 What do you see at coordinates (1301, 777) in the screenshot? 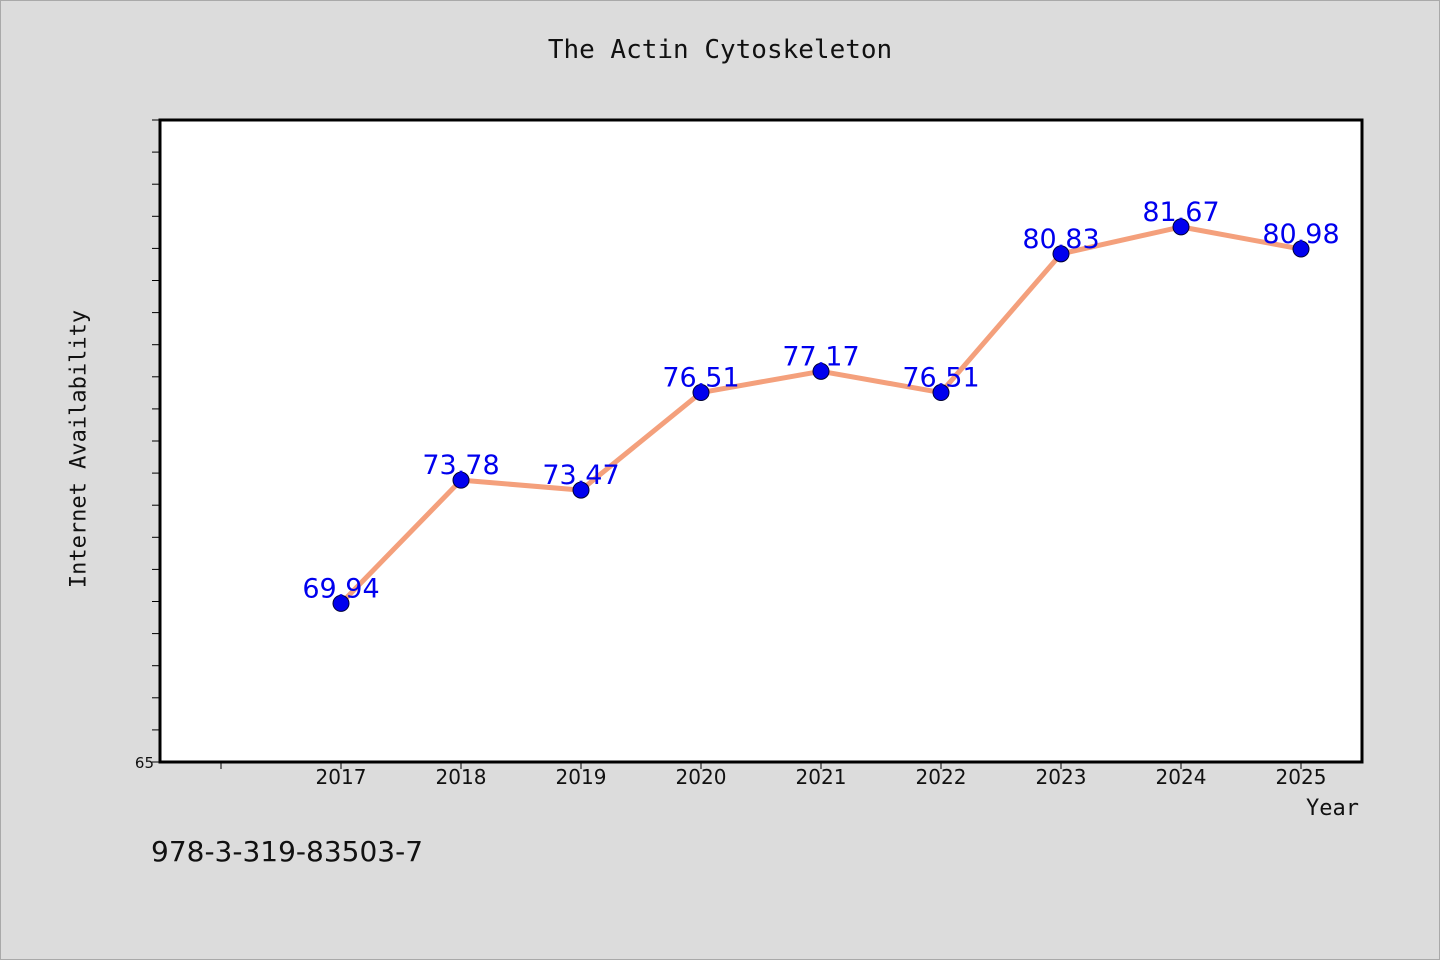
I see `x-tick-label: 2025` at bounding box center [1301, 777].